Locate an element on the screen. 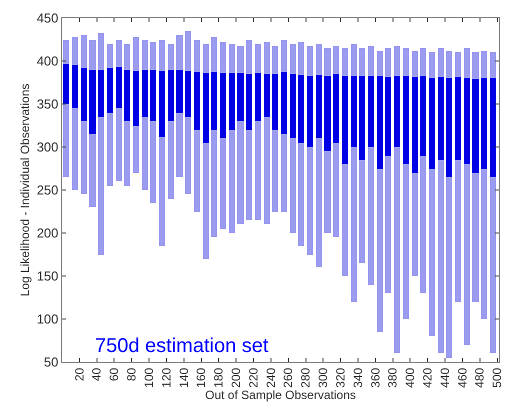  x-tick-label: 220 is located at coordinates (253, 377).